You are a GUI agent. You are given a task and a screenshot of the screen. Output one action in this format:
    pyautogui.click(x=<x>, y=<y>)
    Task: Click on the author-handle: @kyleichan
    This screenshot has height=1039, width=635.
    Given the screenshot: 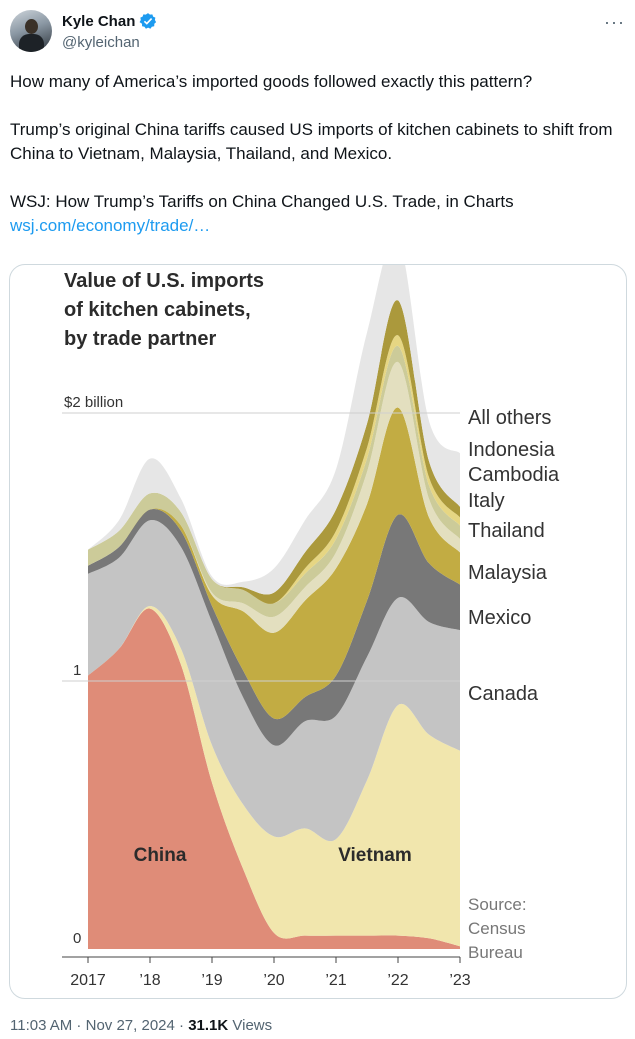 What is the action you would take?
    pyautogui.click(x=101, y=42)
    